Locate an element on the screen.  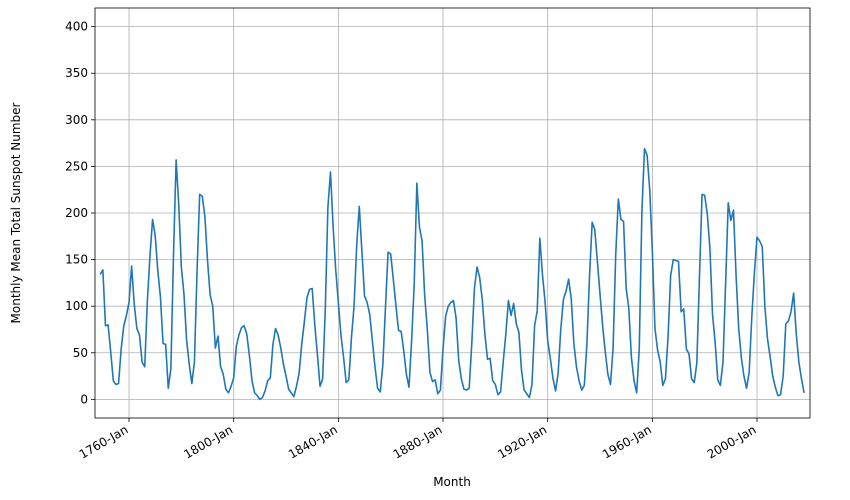
y-tick-label: 50 is located at coordinates (80, 353).